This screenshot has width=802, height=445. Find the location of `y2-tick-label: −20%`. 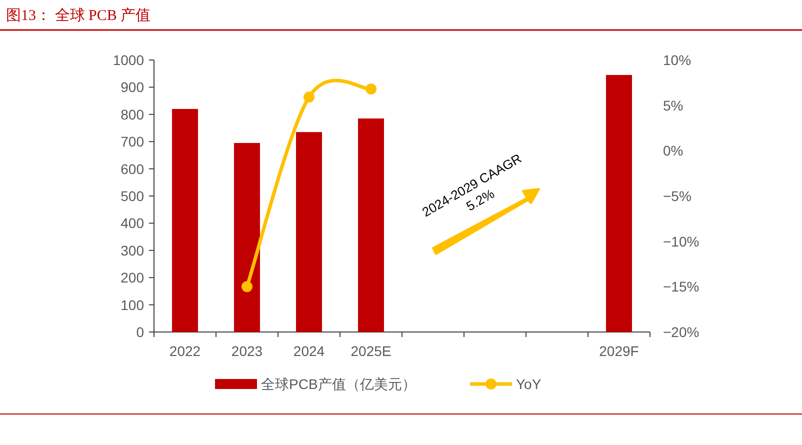

y2-tick-label: −20% is located at coordinates (681, 332).